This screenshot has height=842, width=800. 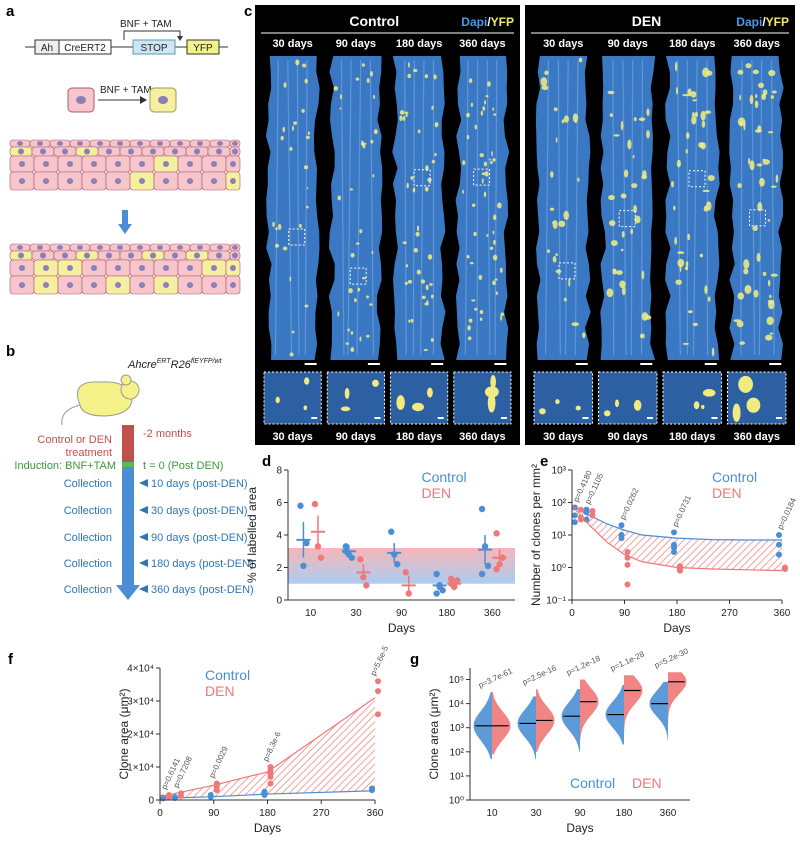 What do you see at coordinates (734, 477) in the screenshot?
I see `legend-entry: Control` at bounding box center [734, 477].